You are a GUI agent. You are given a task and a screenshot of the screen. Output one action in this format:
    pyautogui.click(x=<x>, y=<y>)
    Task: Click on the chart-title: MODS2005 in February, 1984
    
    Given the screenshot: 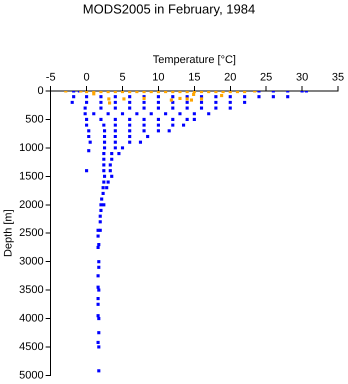 What is the action you would take?
    pyautogui.click(x=169, y=8)
    